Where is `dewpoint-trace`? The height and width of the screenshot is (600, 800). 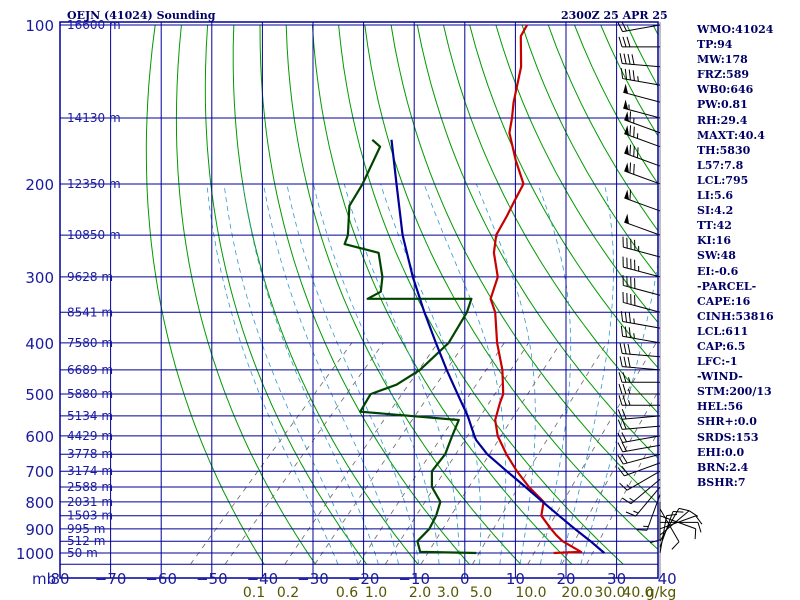 dewpoint-trace is located at coordinates (410, 346).